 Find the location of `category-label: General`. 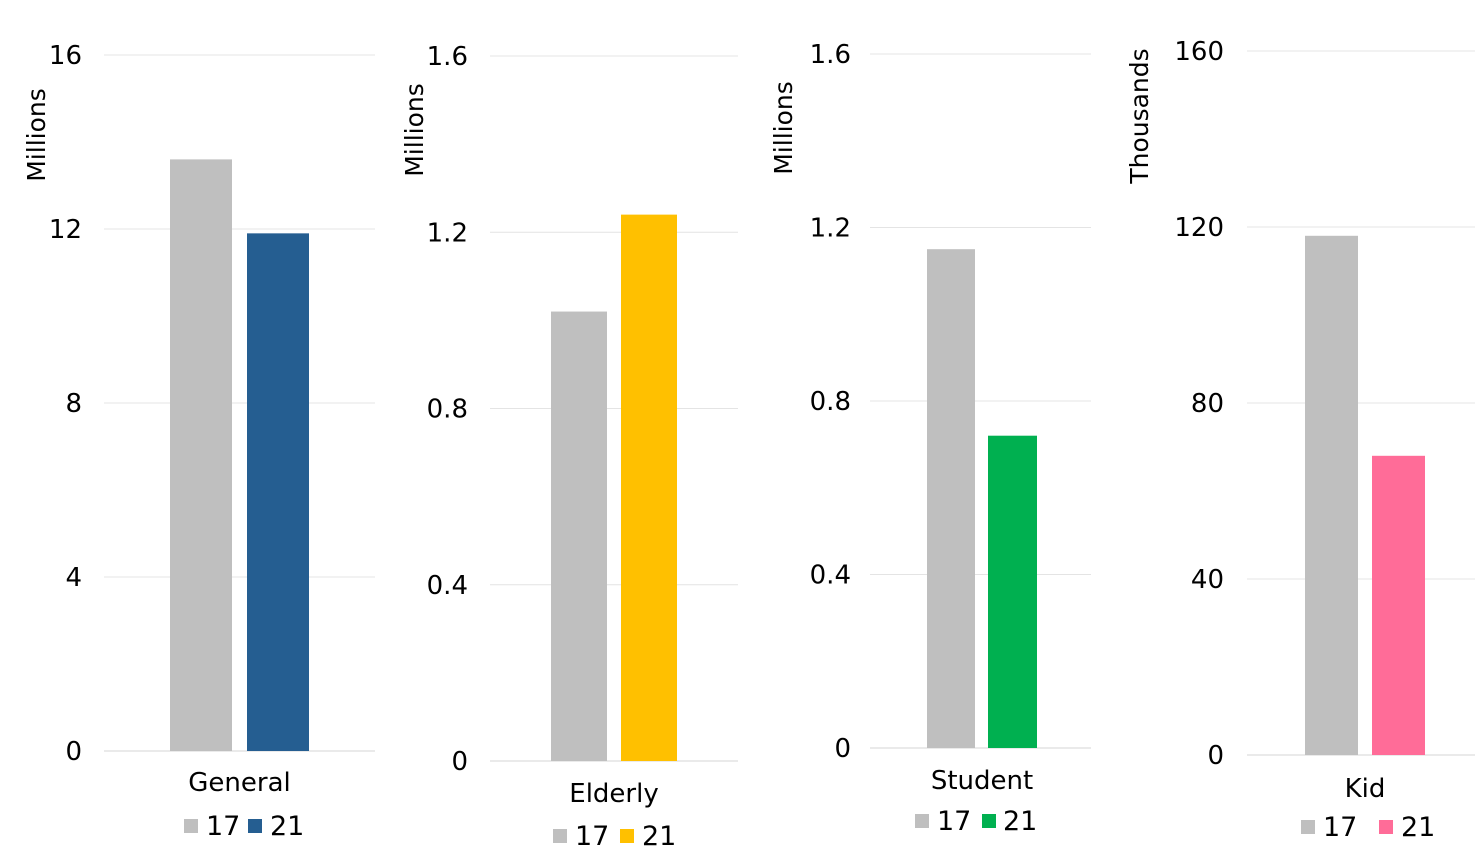

category-label: General is located at coordinates (239, 783).